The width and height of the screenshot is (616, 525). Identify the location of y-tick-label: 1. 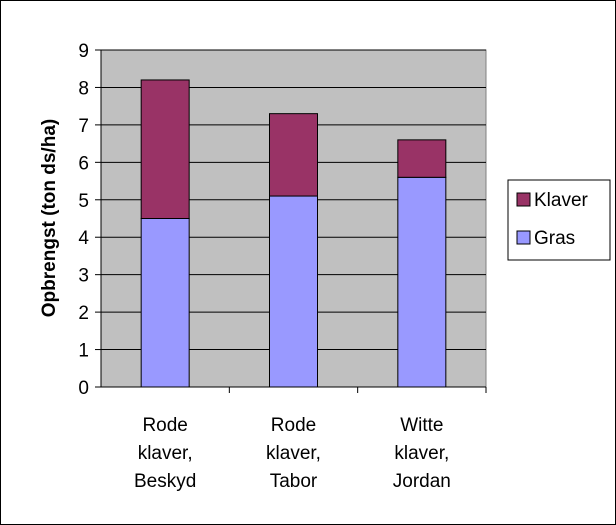
(83, 351).